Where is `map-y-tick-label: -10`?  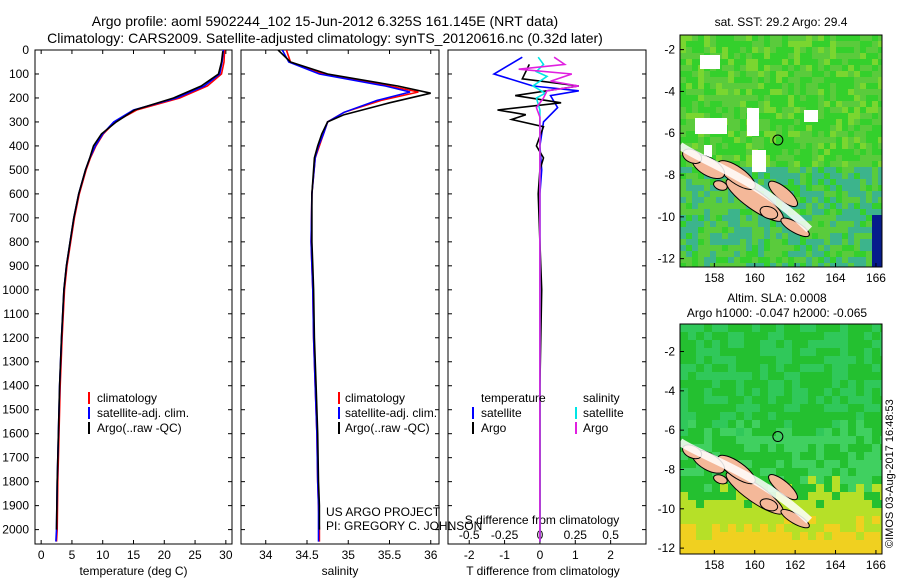
map-y-tick-label: -10 is located at coordinates (667, 509).